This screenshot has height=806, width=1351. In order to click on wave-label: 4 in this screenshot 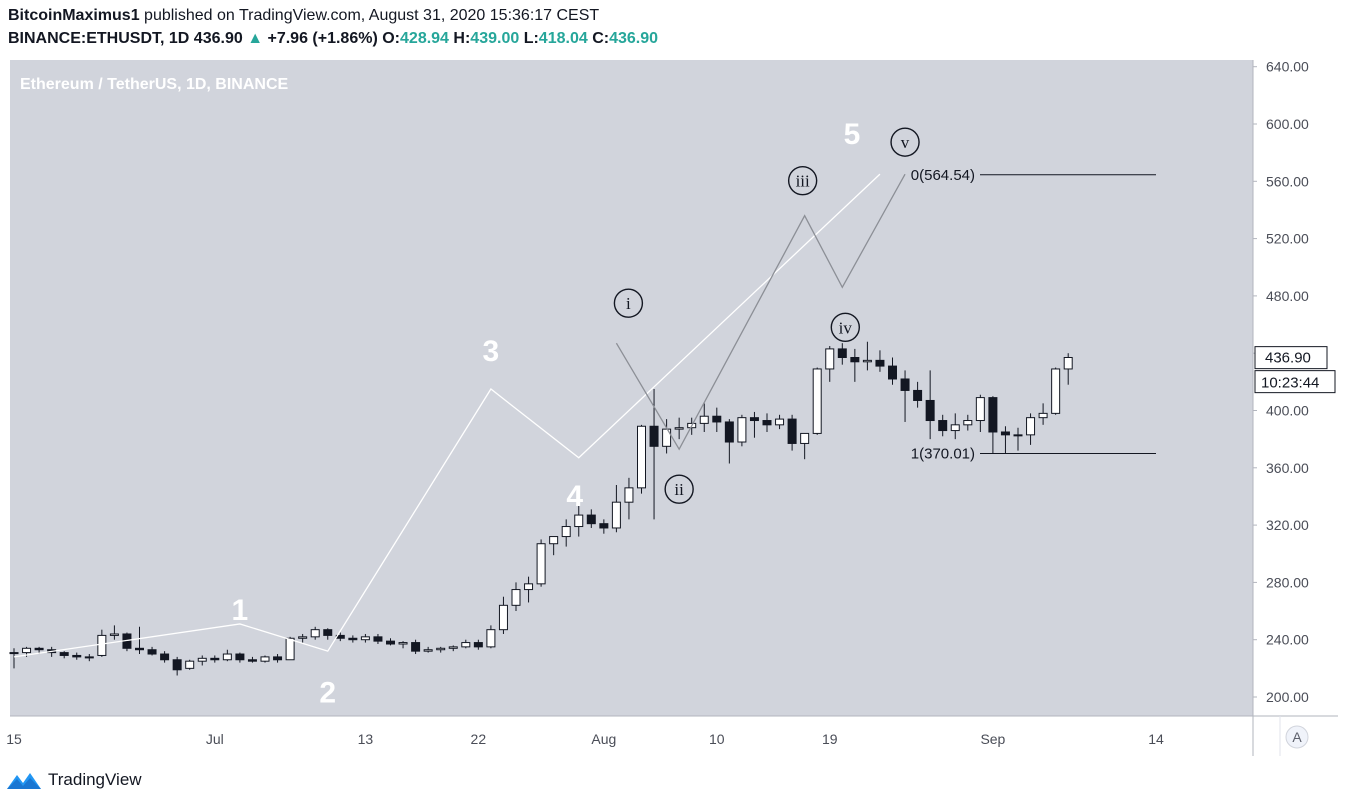, I will do `click(574, 496)`.